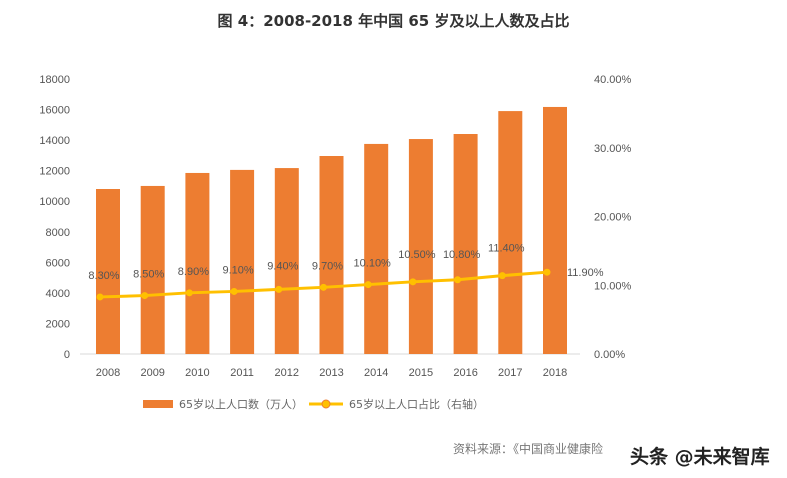 The image size is (787, 478). What do you see at coordinates (393, 21) in the screenshot?
I see `chart-title: 图 4：2008-2018 年中国 65 岁及以上人数及占比` at bounding box center [393, 21].